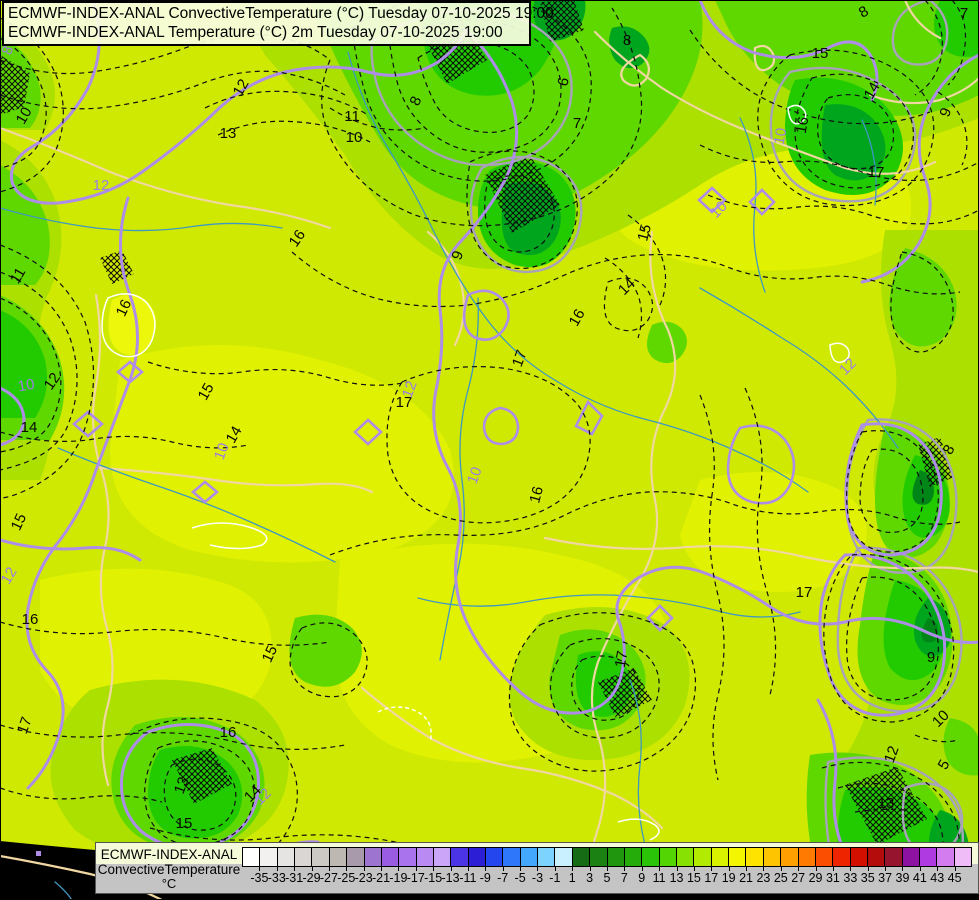  I want to click on colorbar-tick-label: 45, so click(954, 878).